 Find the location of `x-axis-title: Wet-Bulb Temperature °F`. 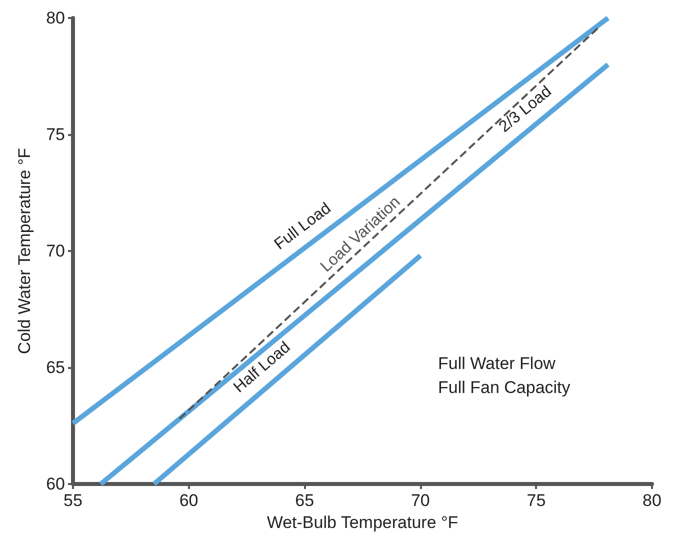

x-axis-title: Wet-Bulb Temperature °F is located at coordinates (362, 522).